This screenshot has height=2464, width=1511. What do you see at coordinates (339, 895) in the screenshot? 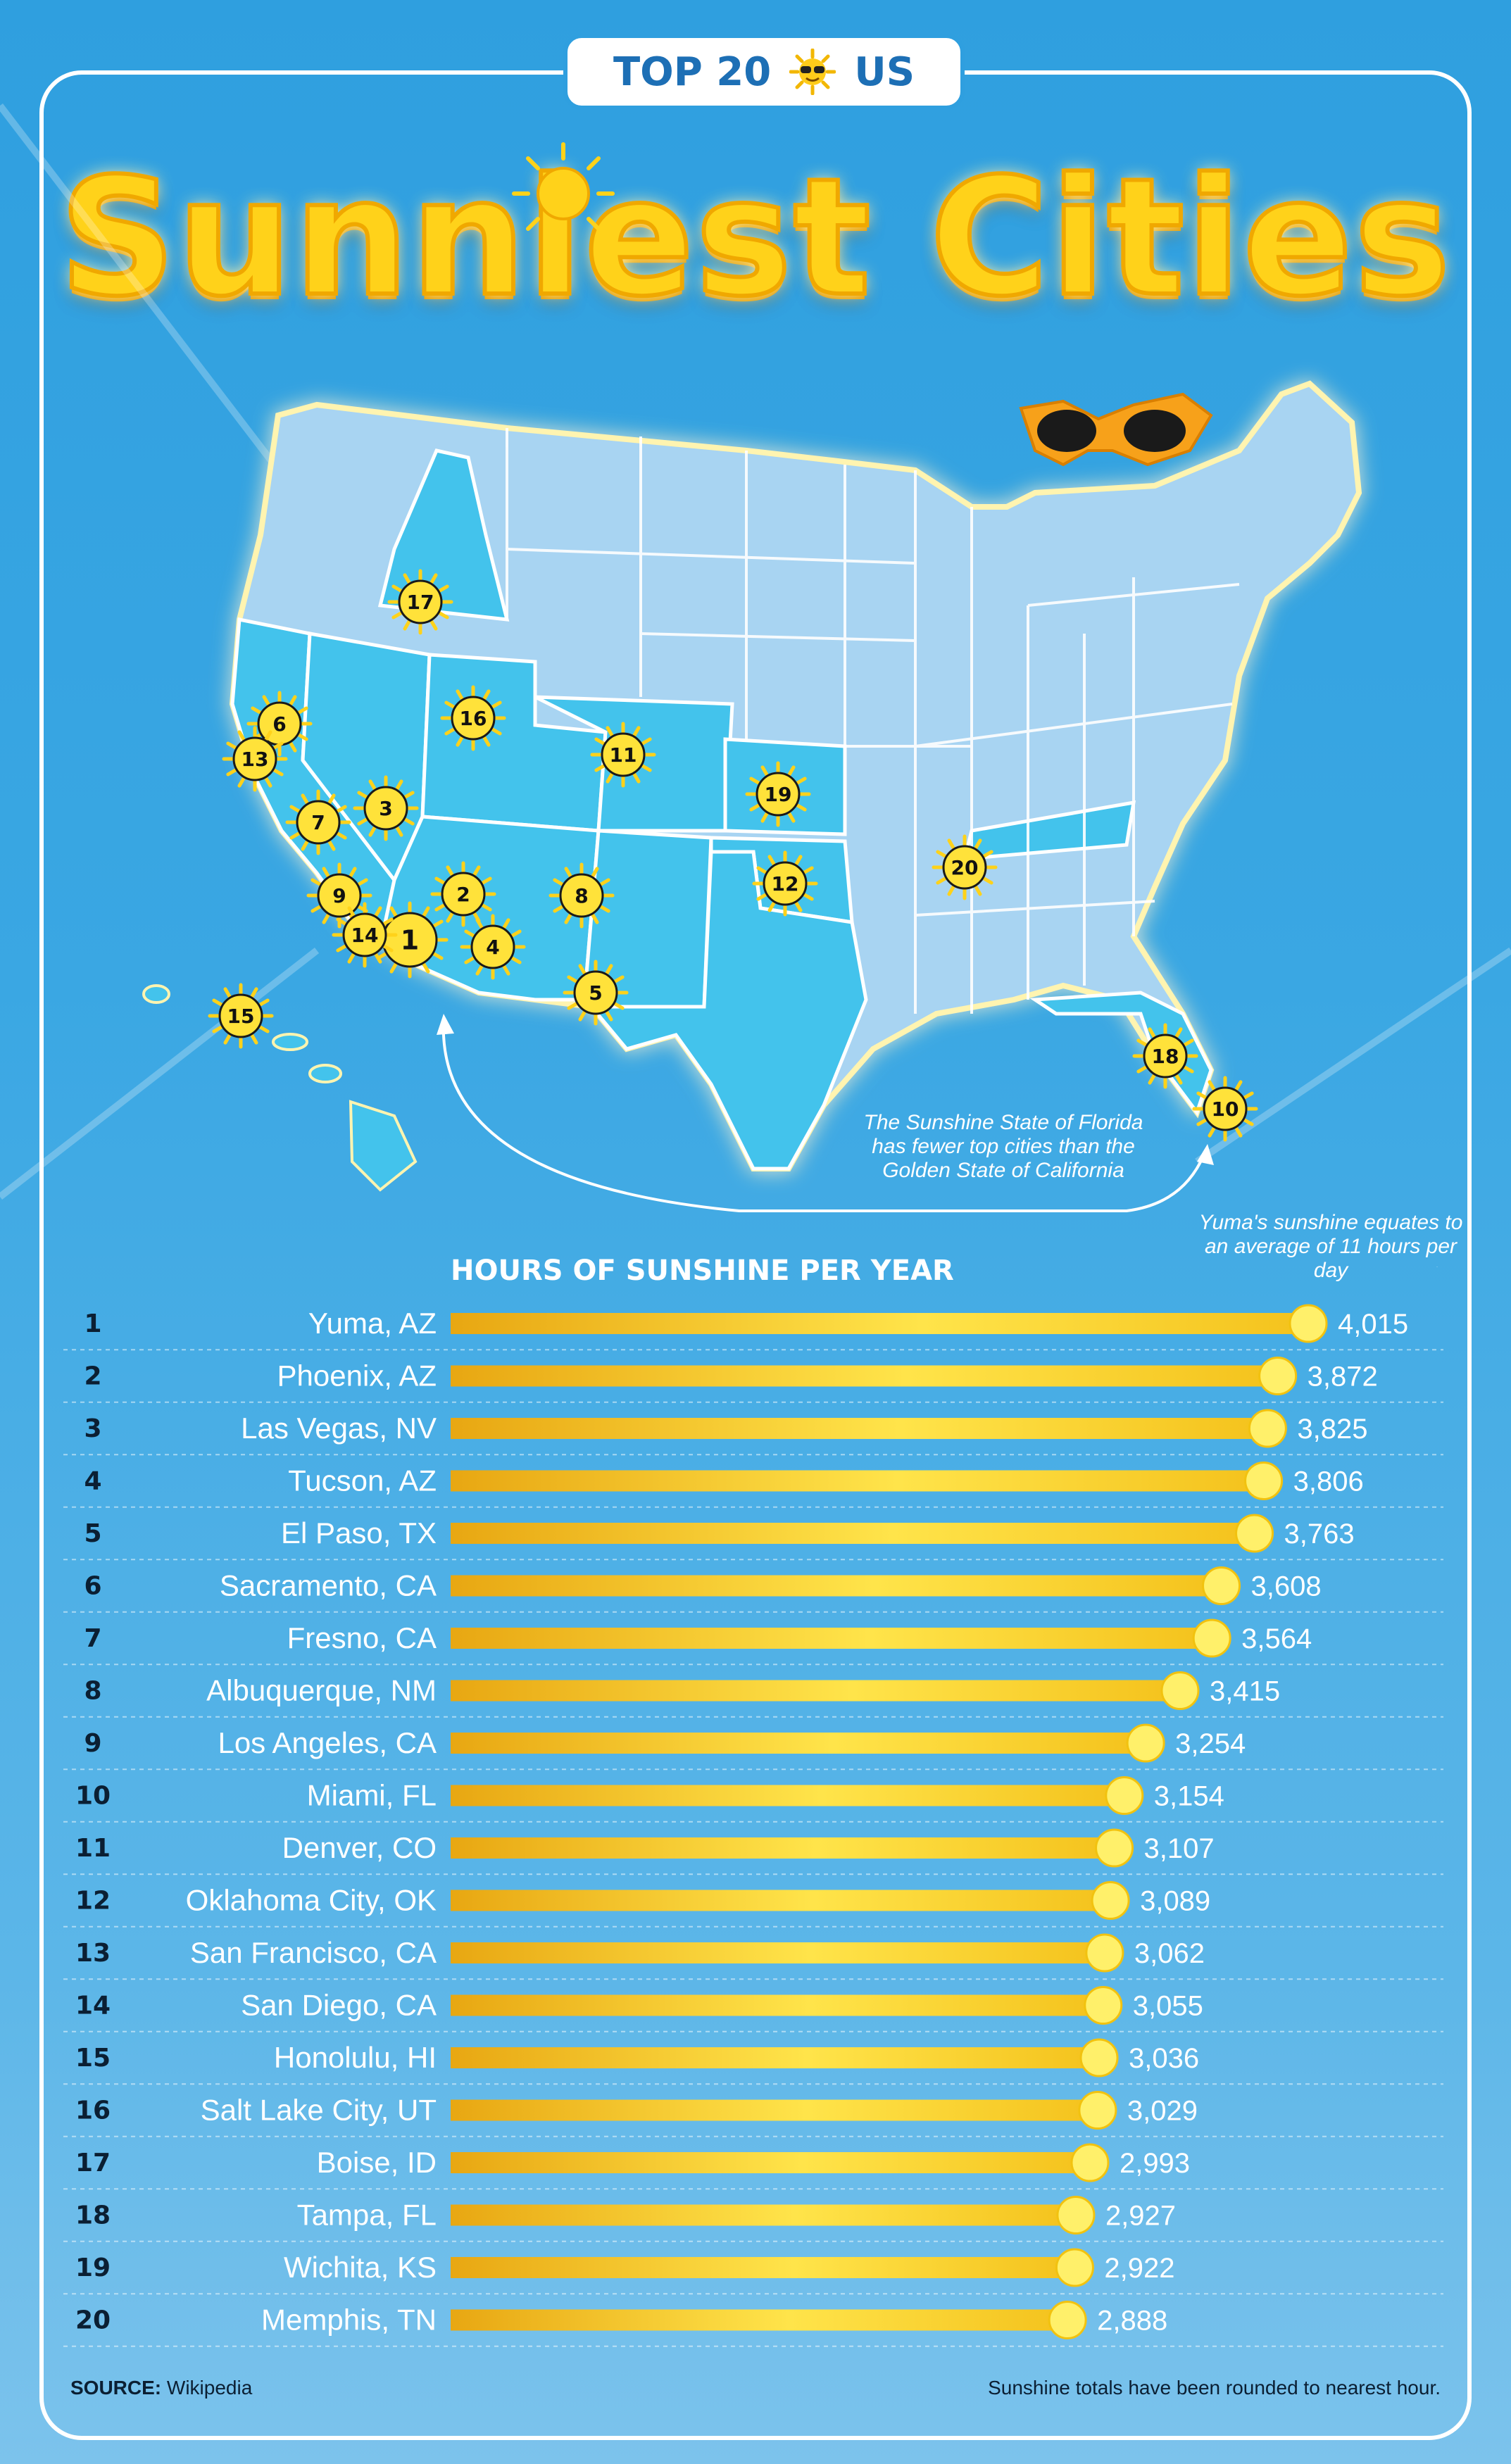
I see `map-marker-9: 9` at bounding box center [339, 895].